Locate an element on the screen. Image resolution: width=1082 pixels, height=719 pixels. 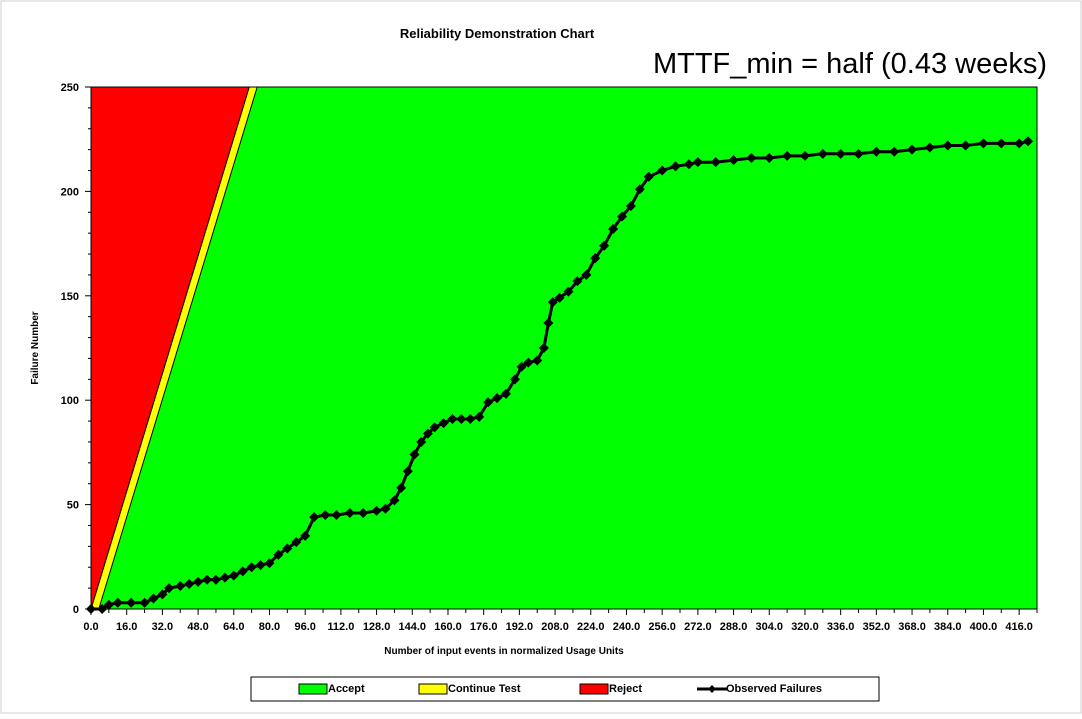
legend-label-reject: Reject is located at coordinates (625, 689).